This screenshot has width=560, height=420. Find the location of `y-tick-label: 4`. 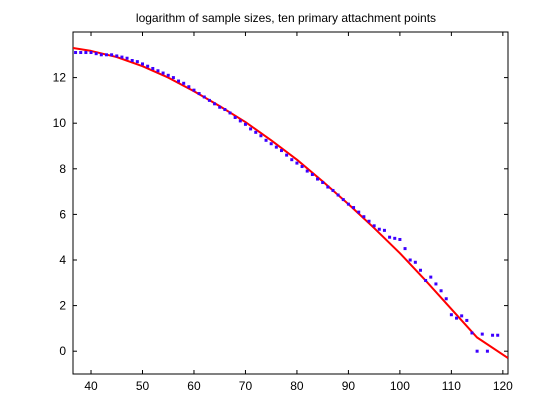

y-tick-label: 4 is located at coordinates (62, 260).